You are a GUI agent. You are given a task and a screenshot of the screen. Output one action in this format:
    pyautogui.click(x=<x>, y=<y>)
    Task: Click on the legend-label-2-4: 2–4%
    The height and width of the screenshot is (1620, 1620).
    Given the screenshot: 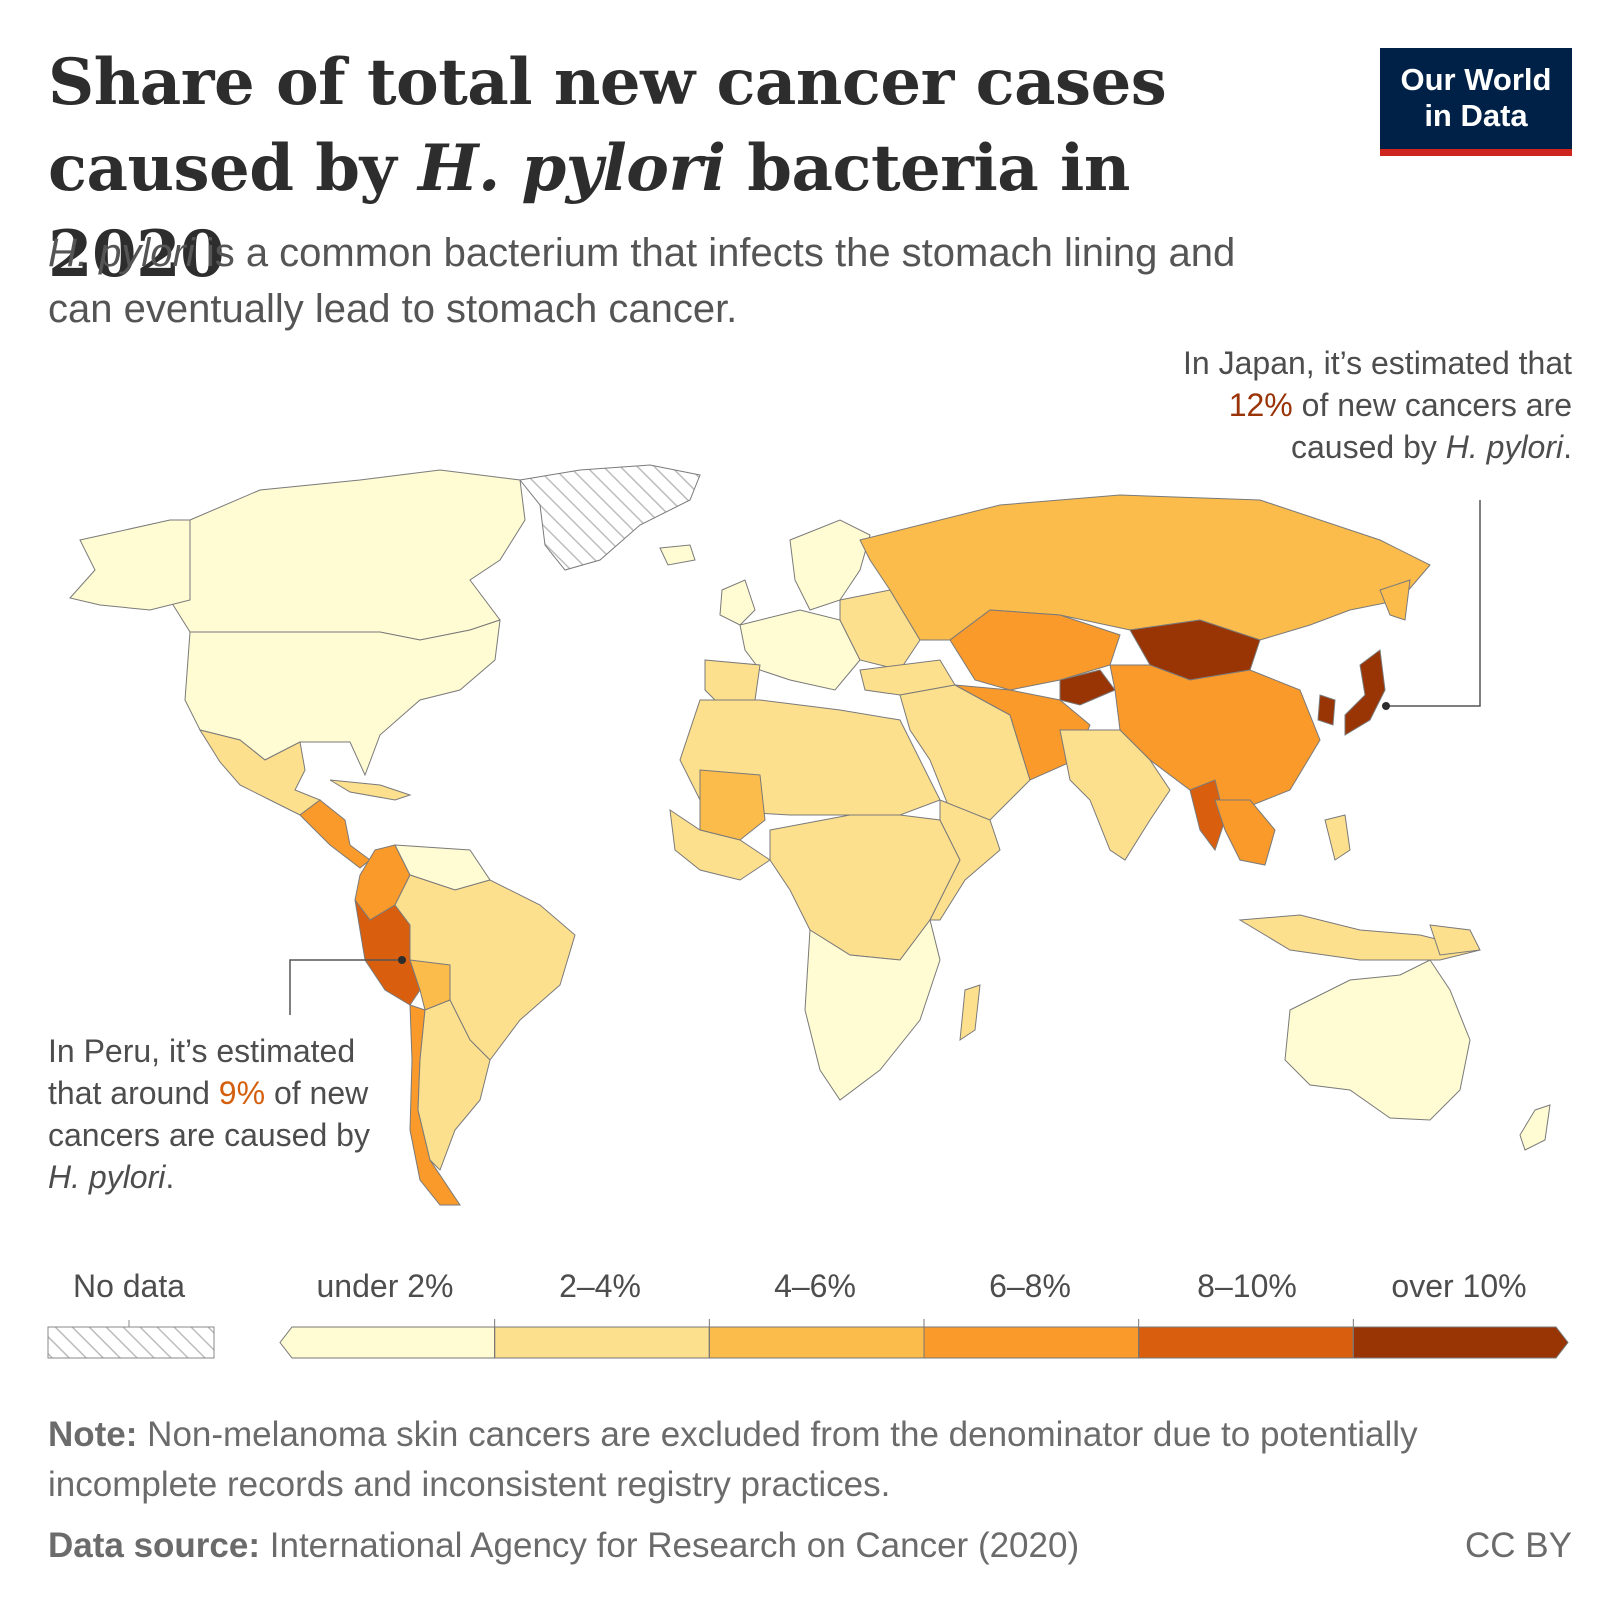 What is the action you would take?
    pyautogui.click(x=600, y=1286)
    